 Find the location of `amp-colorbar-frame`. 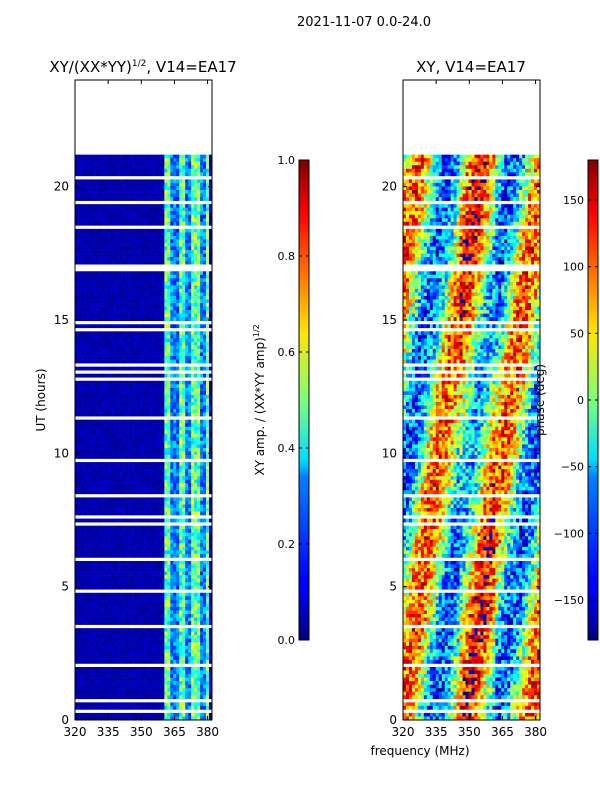

amp-colorbar-frame is located at coordinates (304, 400).